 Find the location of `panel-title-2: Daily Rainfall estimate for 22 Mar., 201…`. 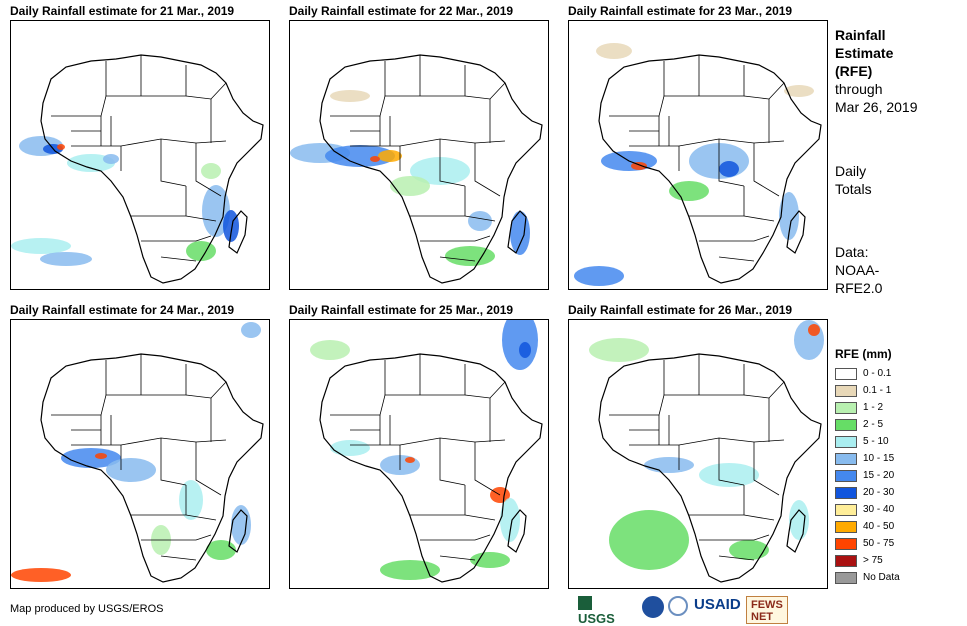

panel-title-2: Daily Rainfall estimate for 22 Mar., 201… is located at coordinates (401, 11).